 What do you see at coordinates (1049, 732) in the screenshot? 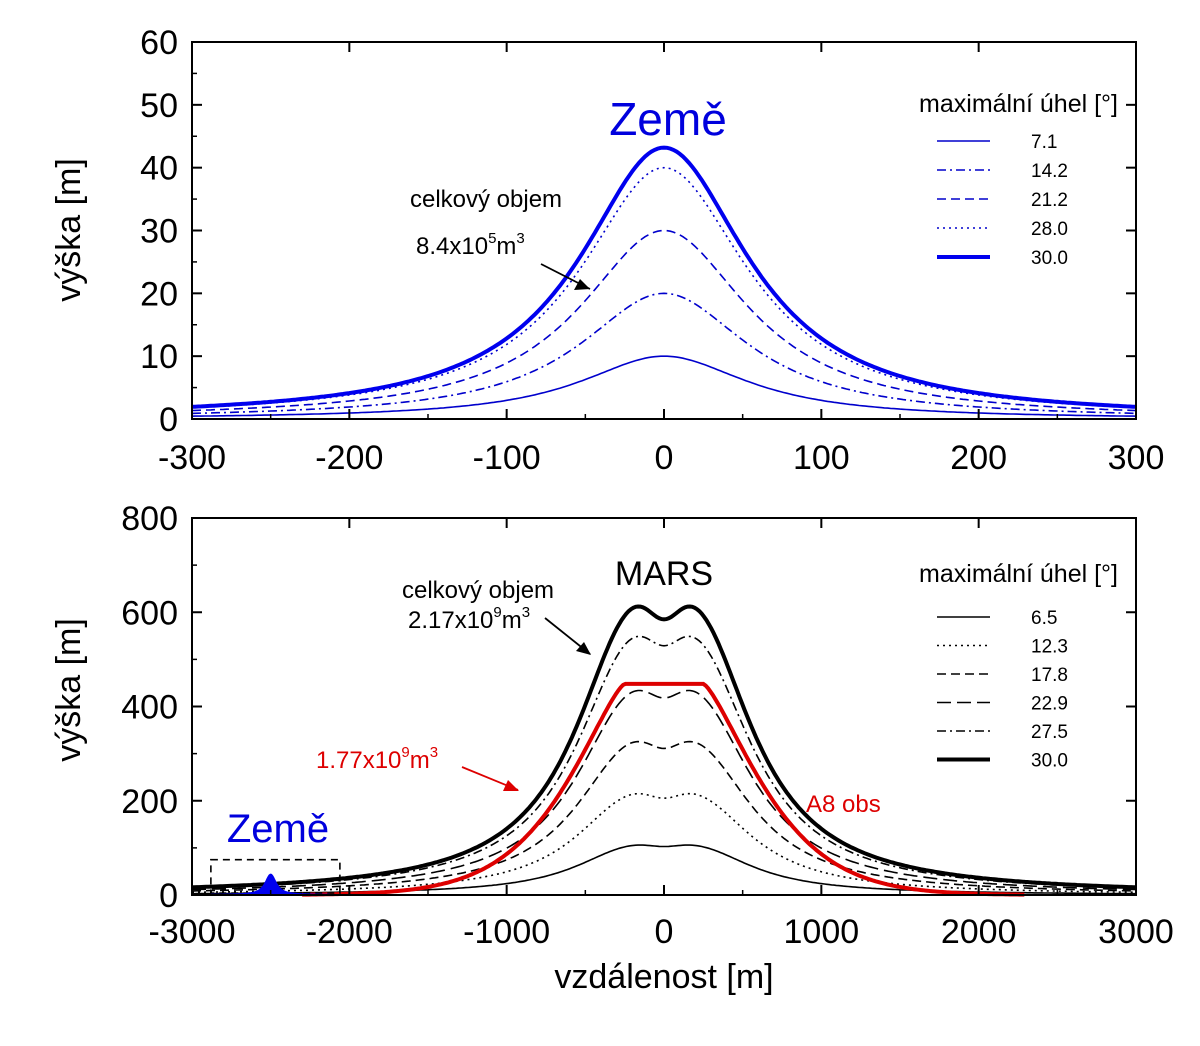
I see `mars-legend-label: 27.5` at bounding box center [1049, 732].